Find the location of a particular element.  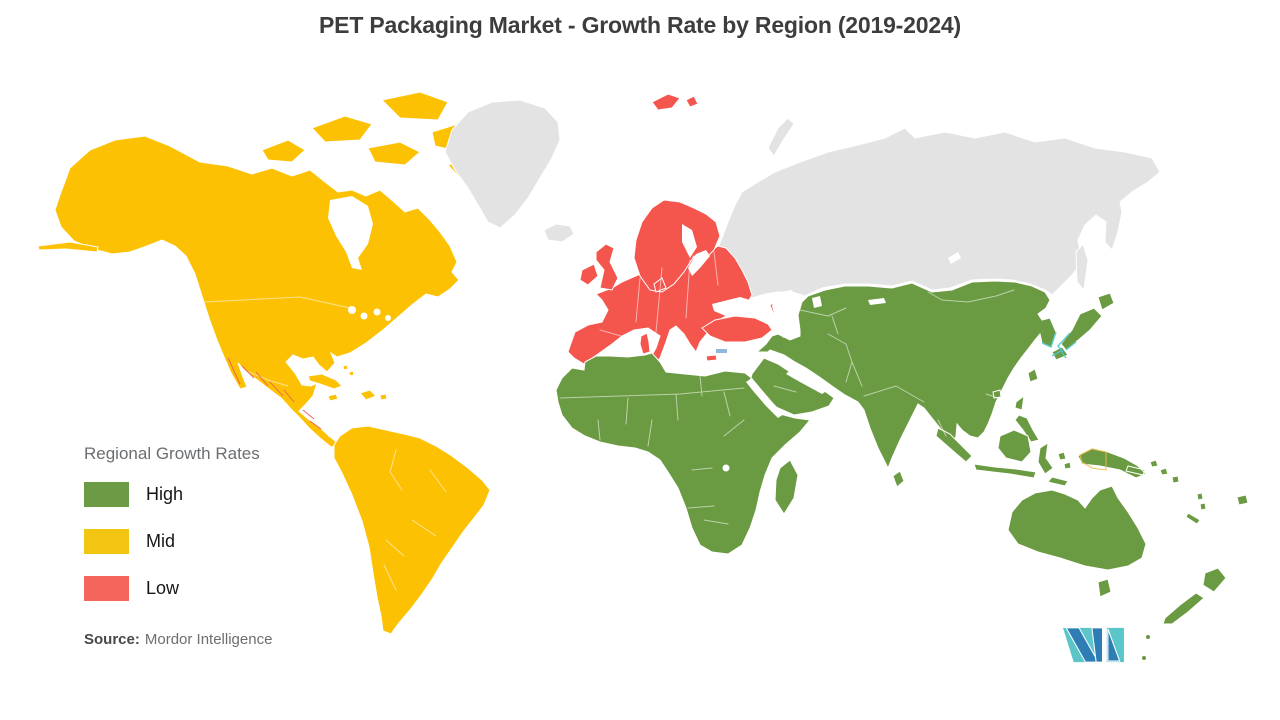

legend-item-mid: Mid is located at coordinates (172, 541).